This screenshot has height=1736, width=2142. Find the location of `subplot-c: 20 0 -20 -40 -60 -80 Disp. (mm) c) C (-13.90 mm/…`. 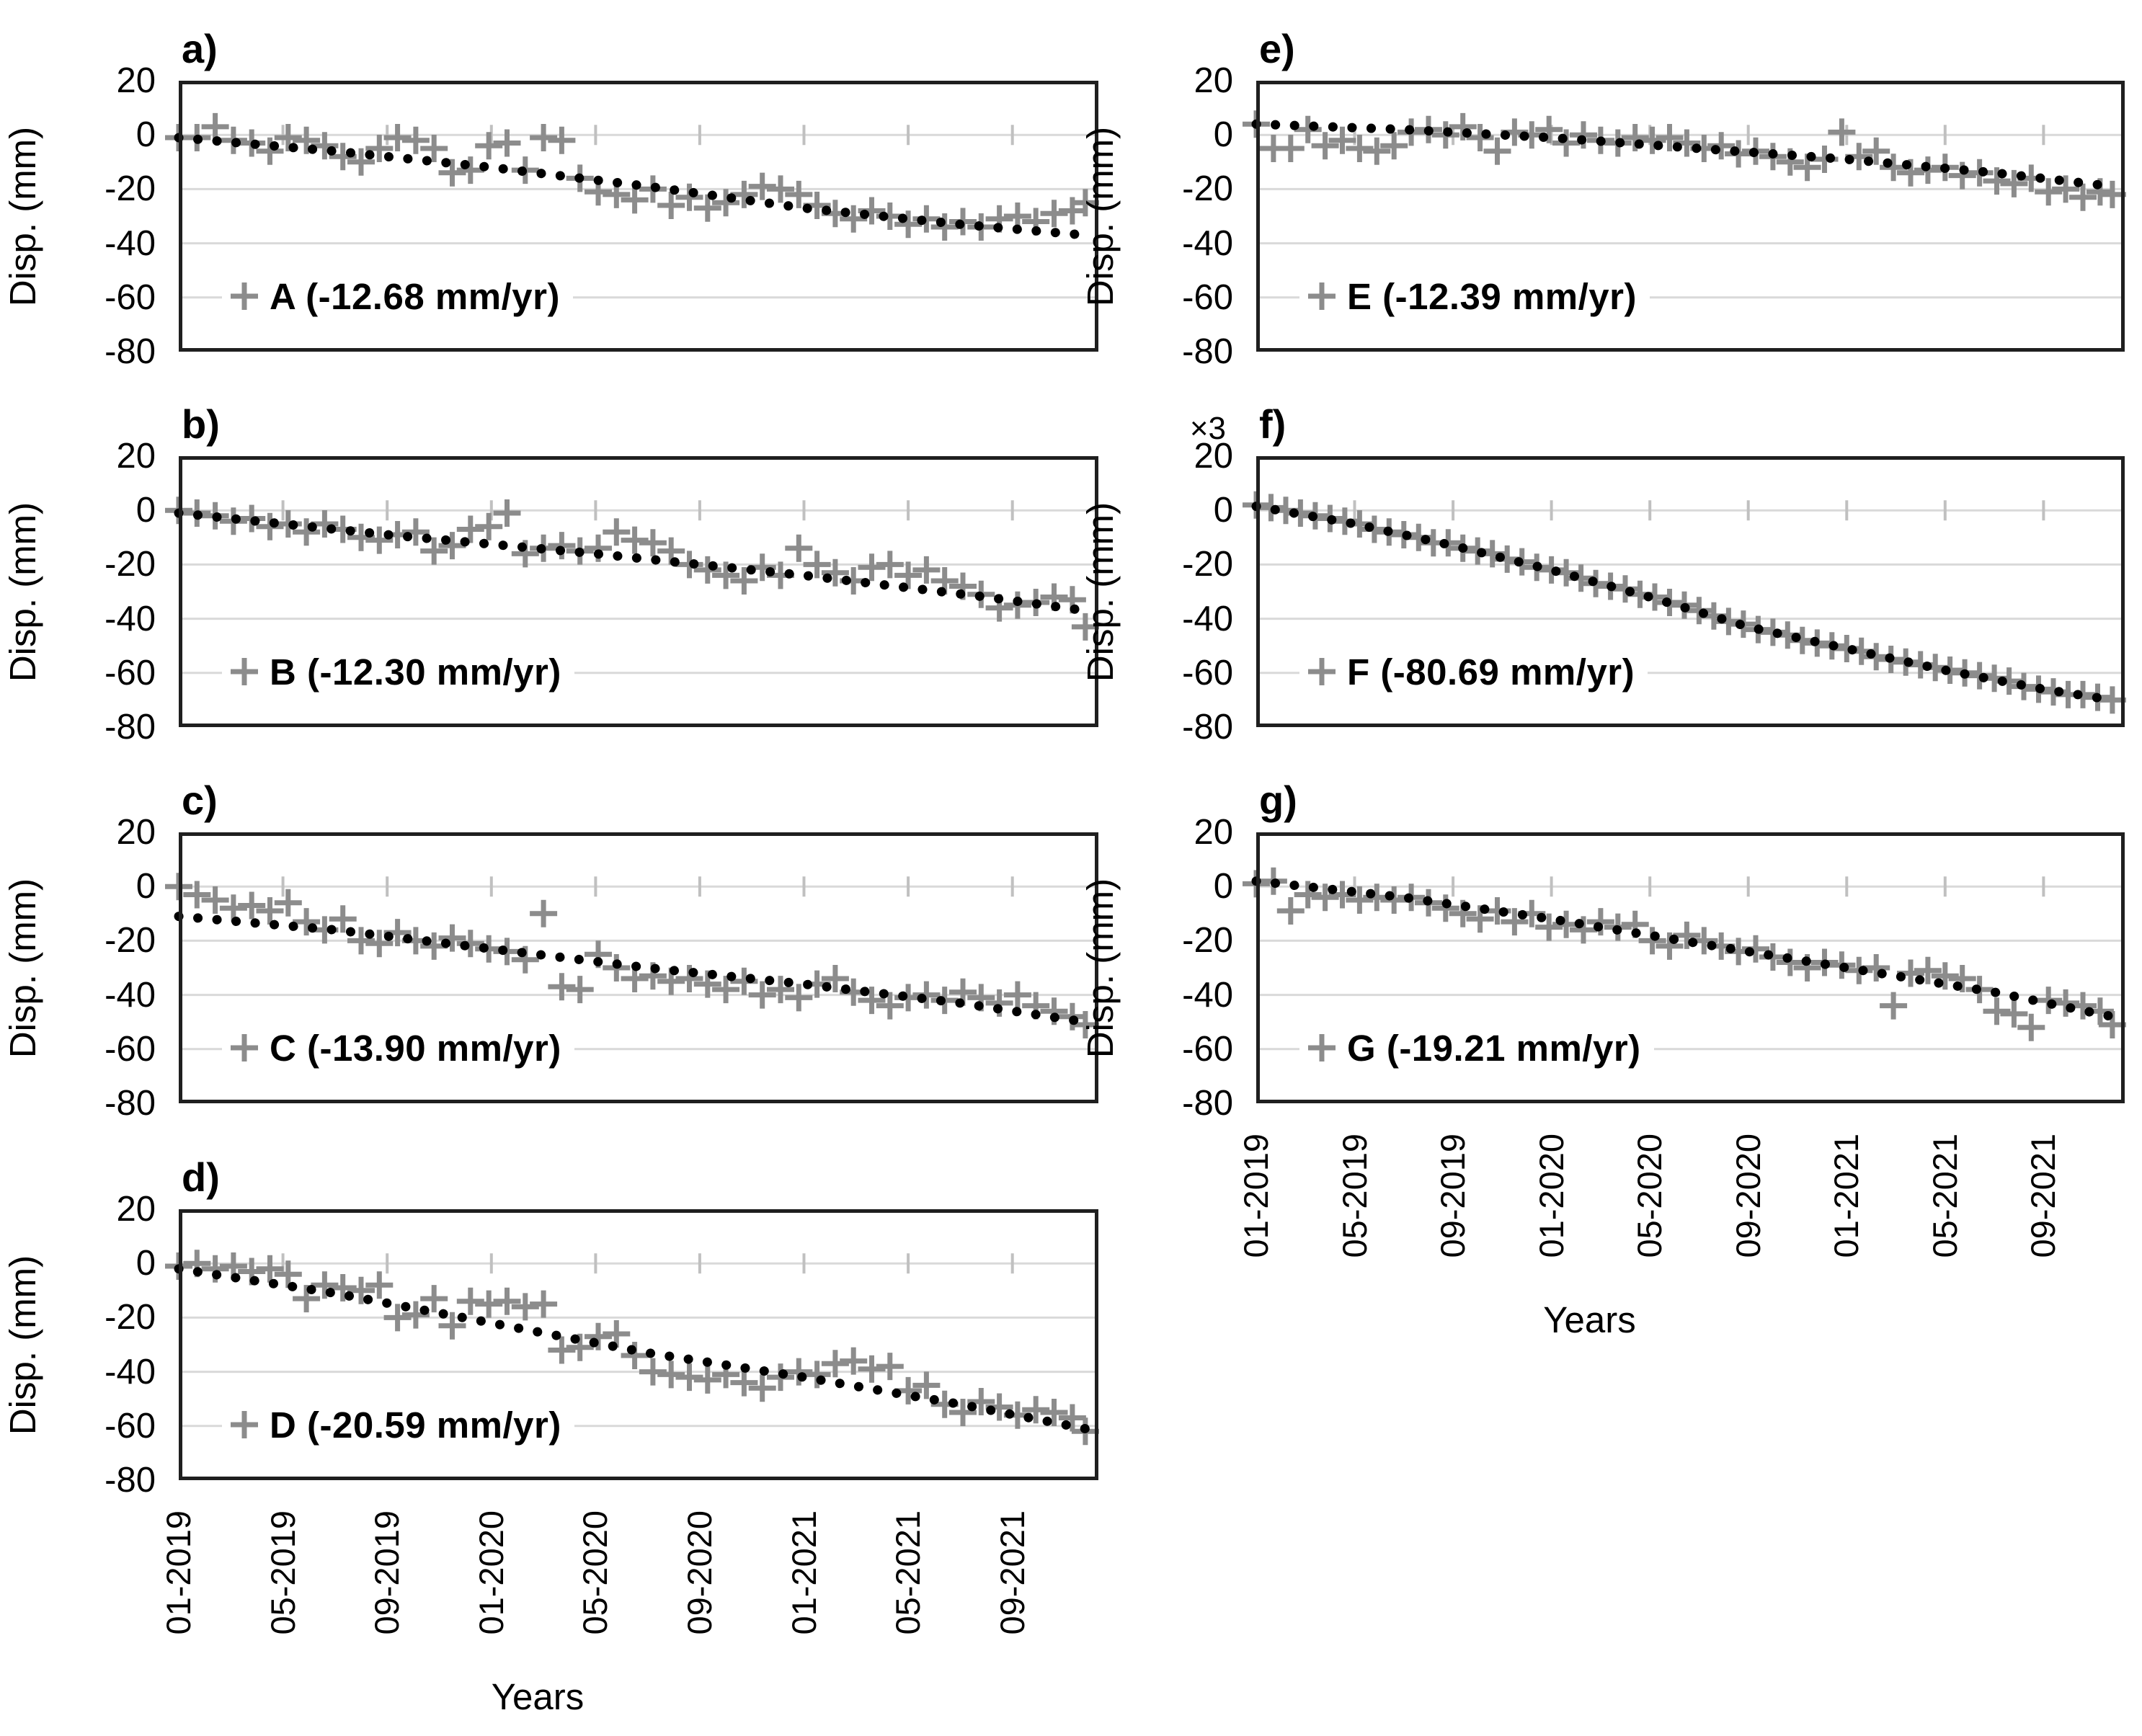

subplot-c: 20 0 -20 -40 -60 -80 Disp. (mm) c) C (-13.90 mm/… is located at coordinates (551, 952).